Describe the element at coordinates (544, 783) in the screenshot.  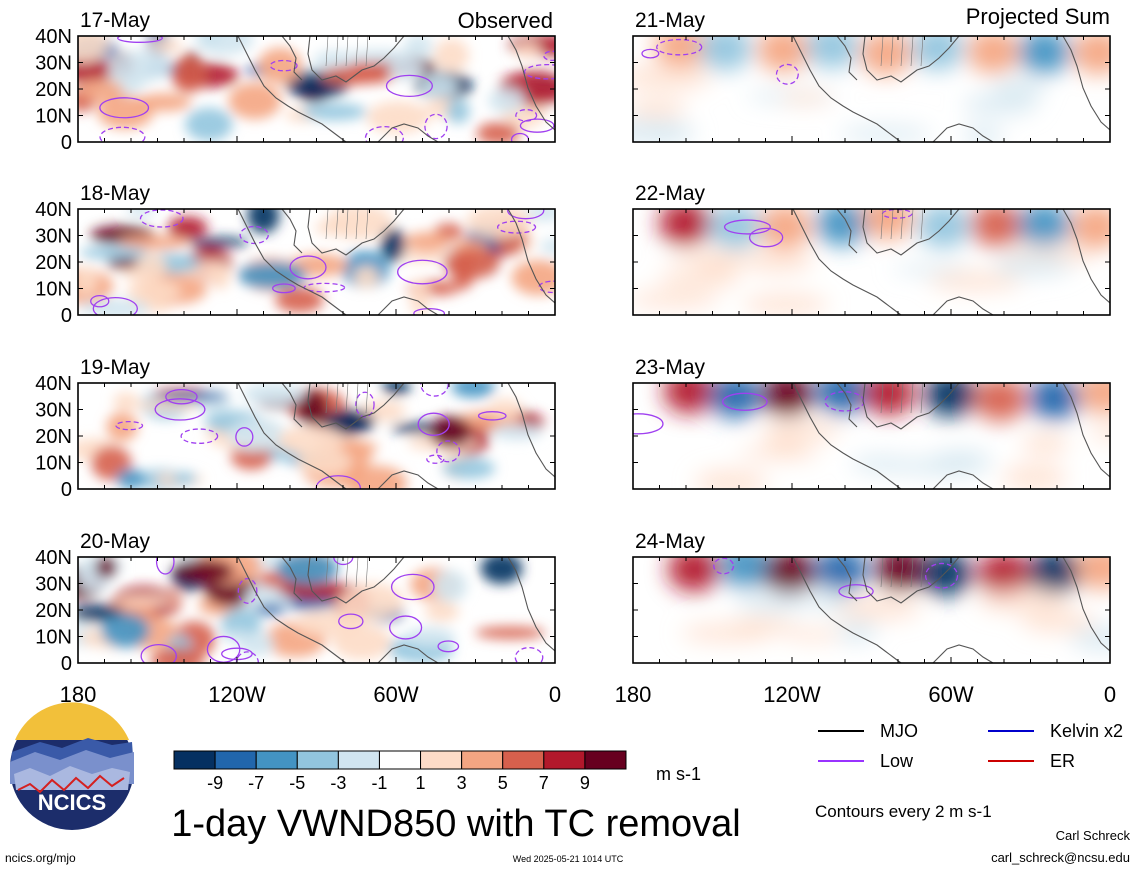
I see `colorbar-tick: 7` at that location.